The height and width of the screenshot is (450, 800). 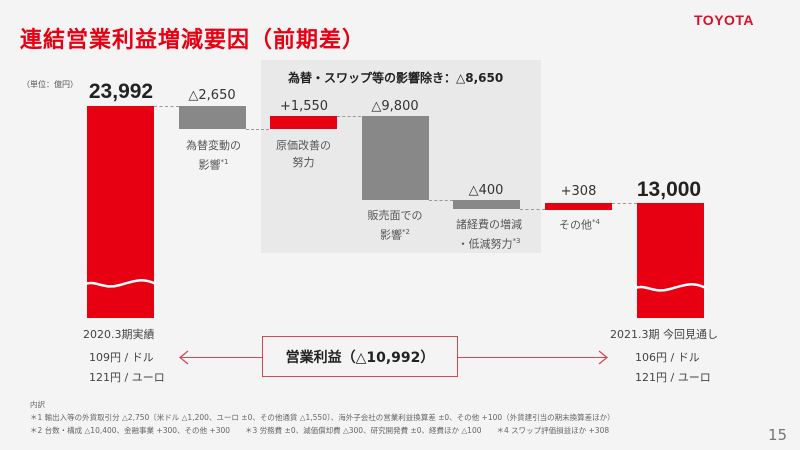 What do you see at coordinates (669, 189) in the screenshot?
I see `bar-value-end: 13,000` at bounding box center [669, 189].